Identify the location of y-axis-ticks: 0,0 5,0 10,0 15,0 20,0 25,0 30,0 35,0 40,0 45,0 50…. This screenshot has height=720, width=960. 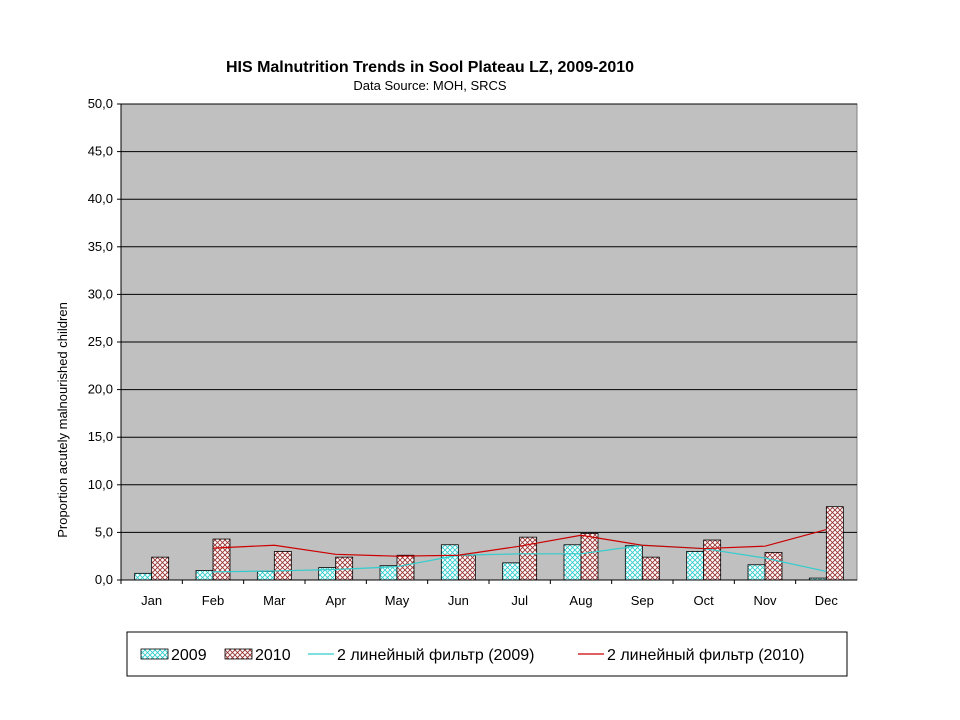
(105, 341).